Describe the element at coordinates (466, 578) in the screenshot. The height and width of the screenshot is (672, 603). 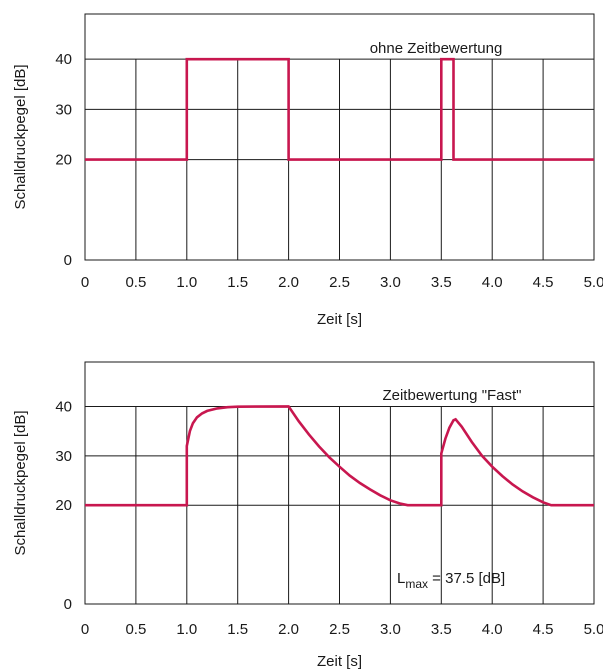
I see `lmax-value: = 37.5 [dB]` at that location.